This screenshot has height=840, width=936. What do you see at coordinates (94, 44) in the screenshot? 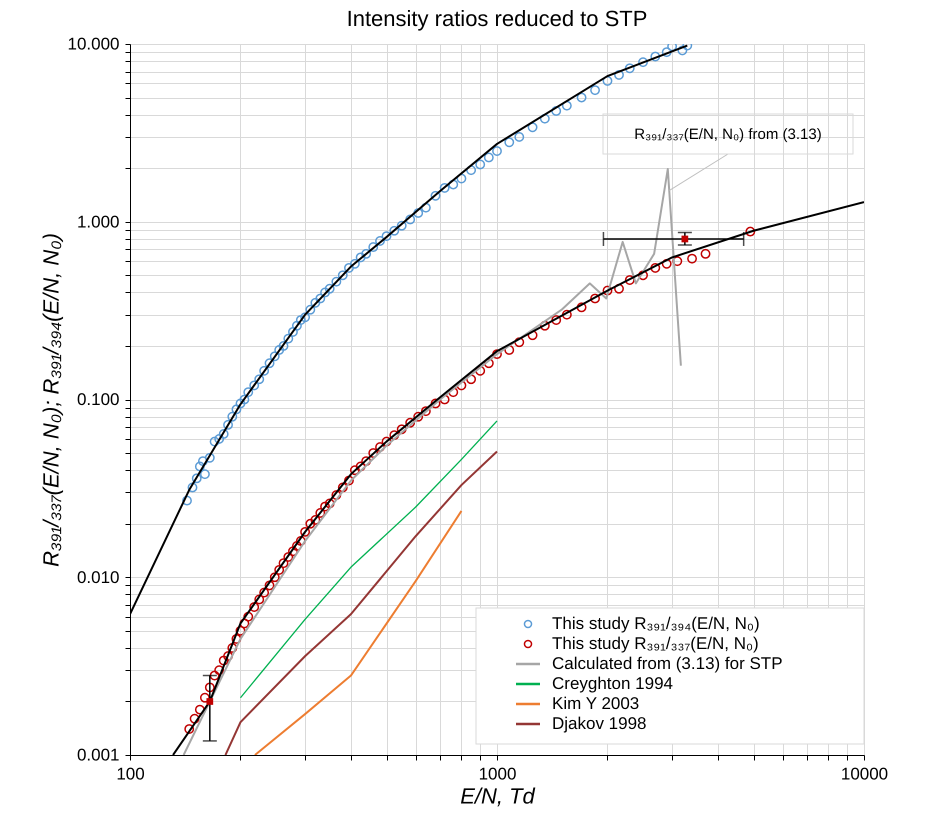
I see `y-tick-label: 10.000` at bounding box center [94, 44].